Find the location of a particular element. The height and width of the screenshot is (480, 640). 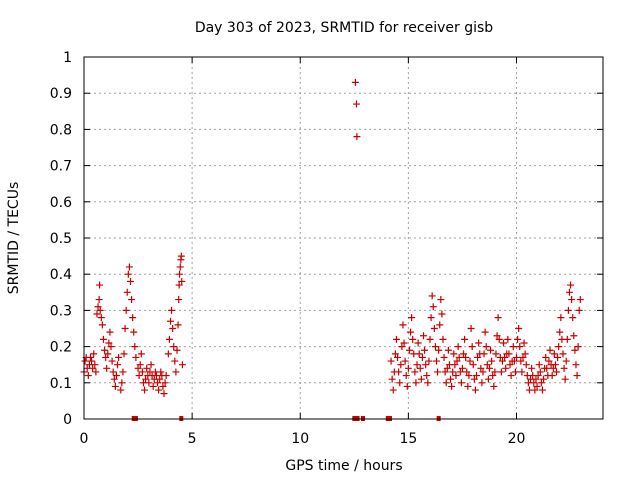

y-tick-label: 0.9 is located at coordinates (61, 94).